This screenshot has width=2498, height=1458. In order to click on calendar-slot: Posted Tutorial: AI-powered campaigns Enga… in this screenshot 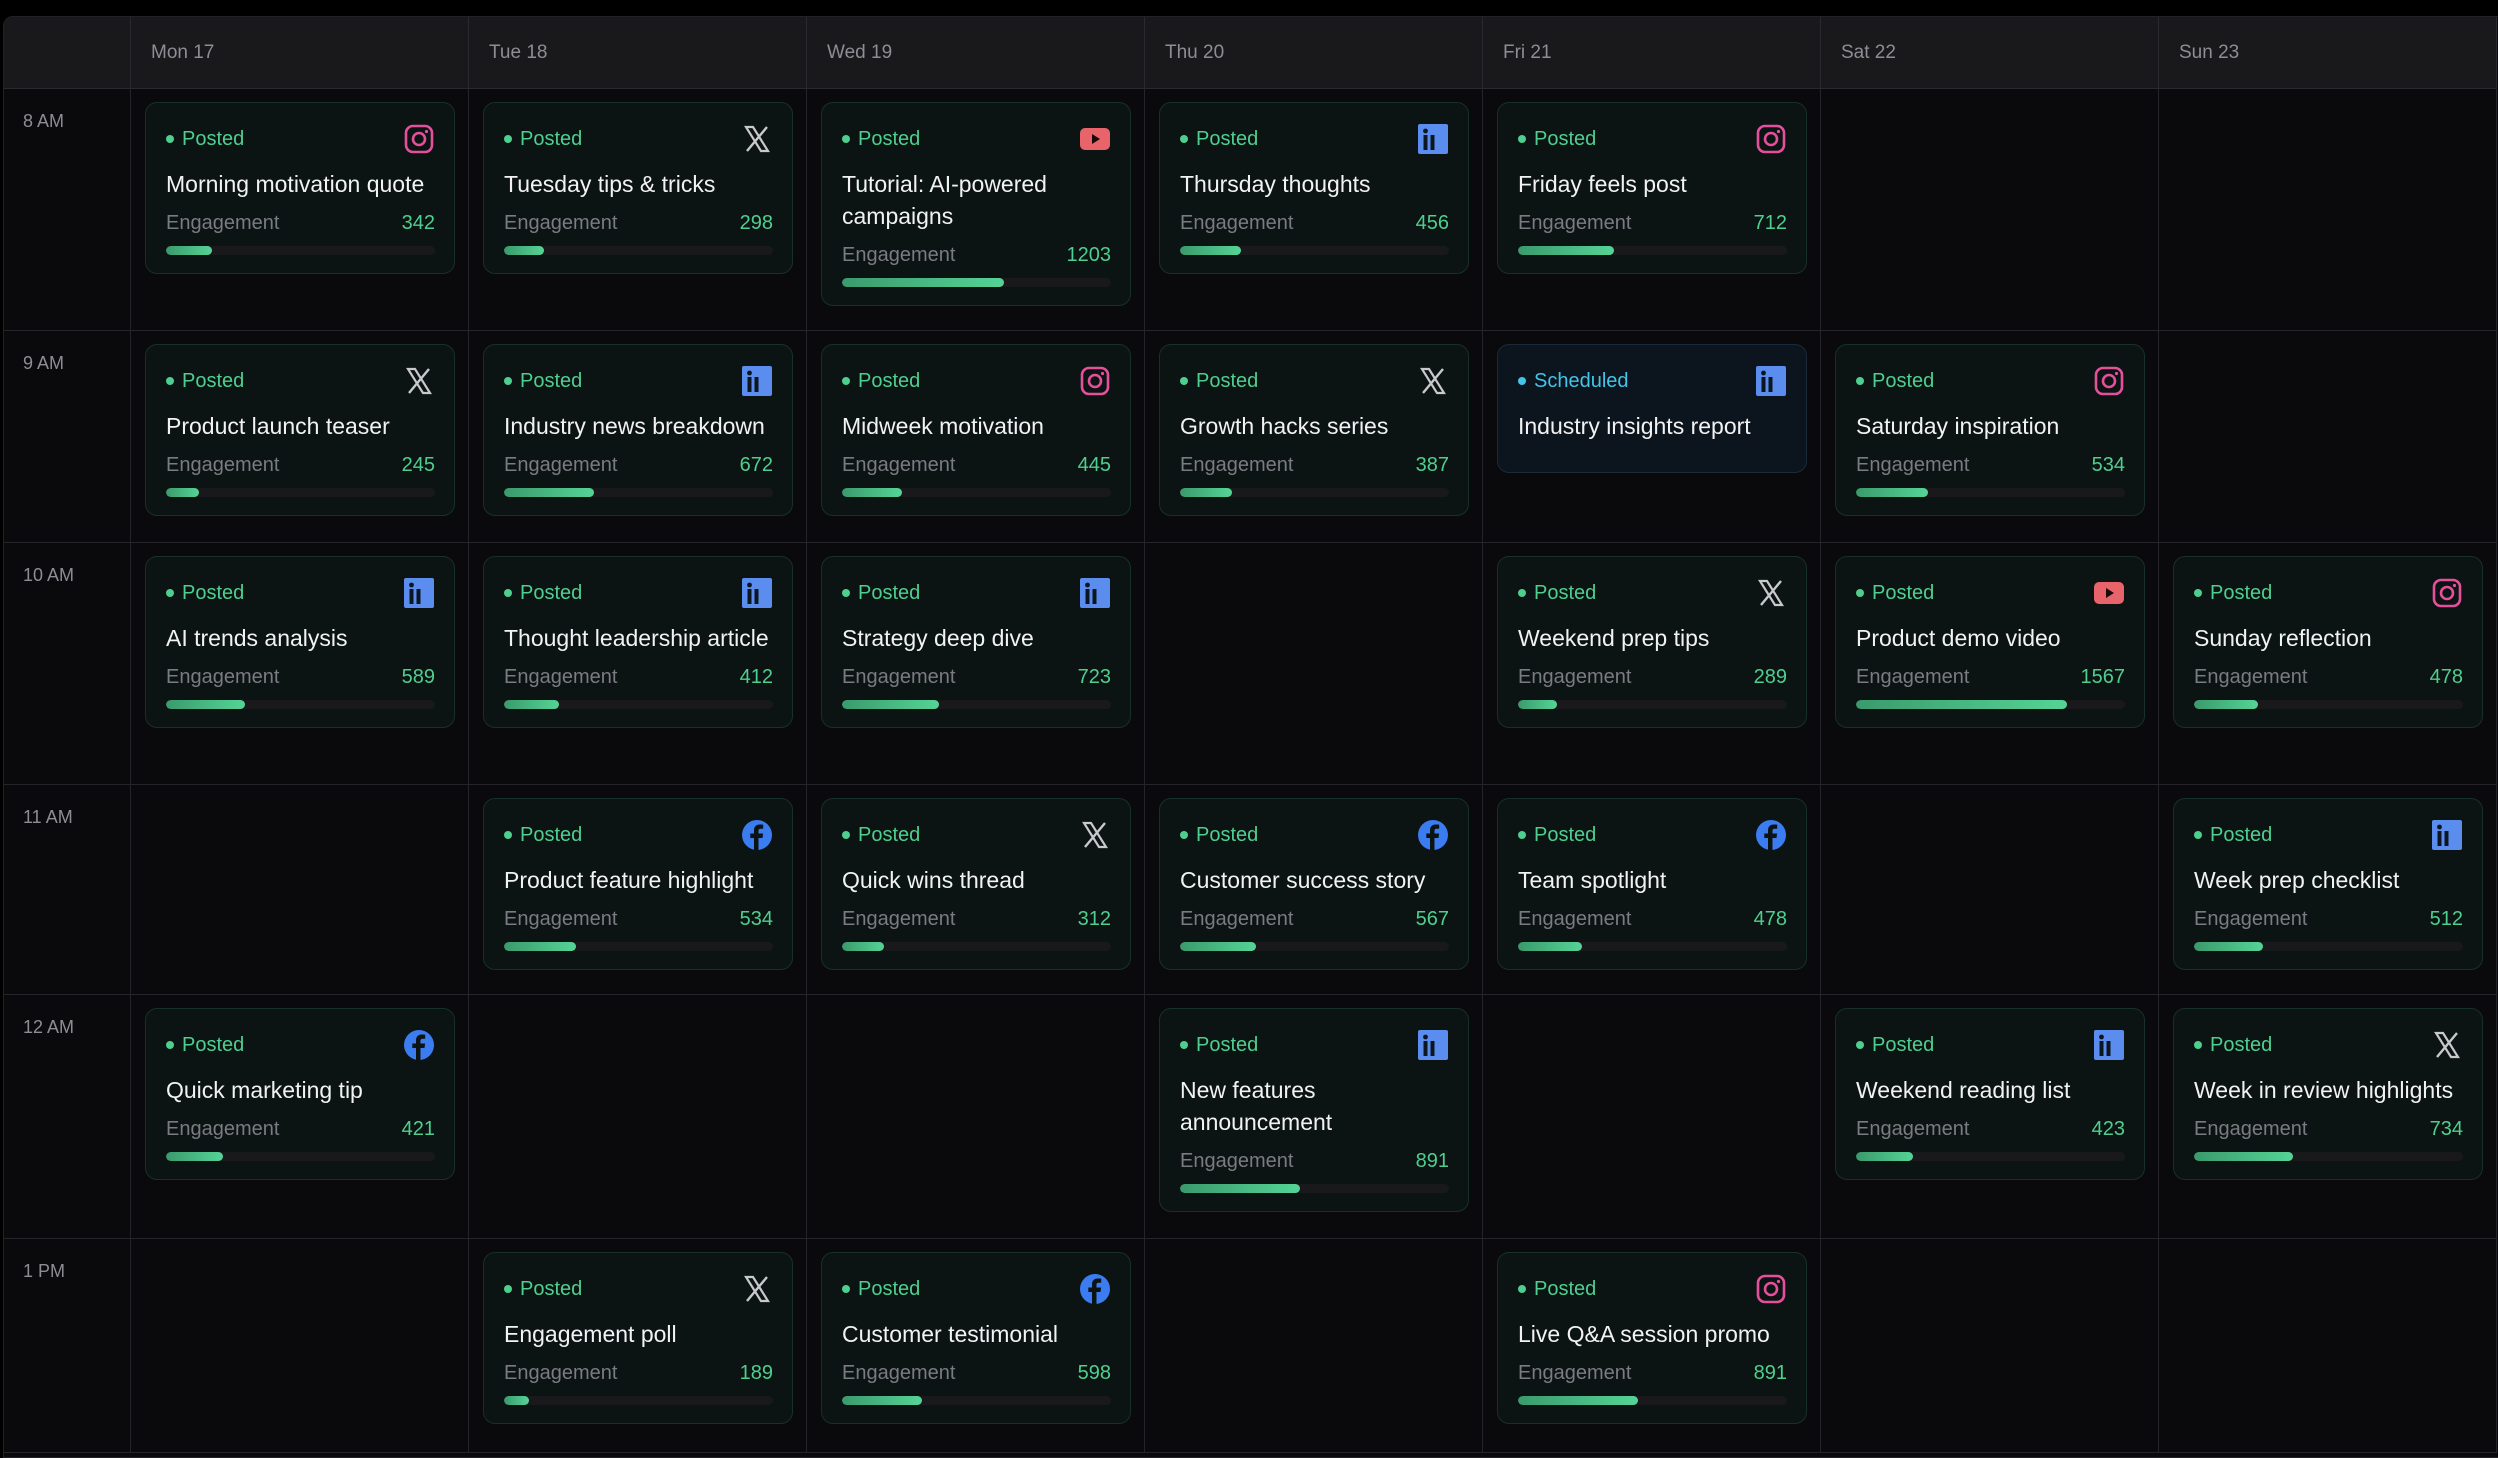, I will do `click(976, 210)`.